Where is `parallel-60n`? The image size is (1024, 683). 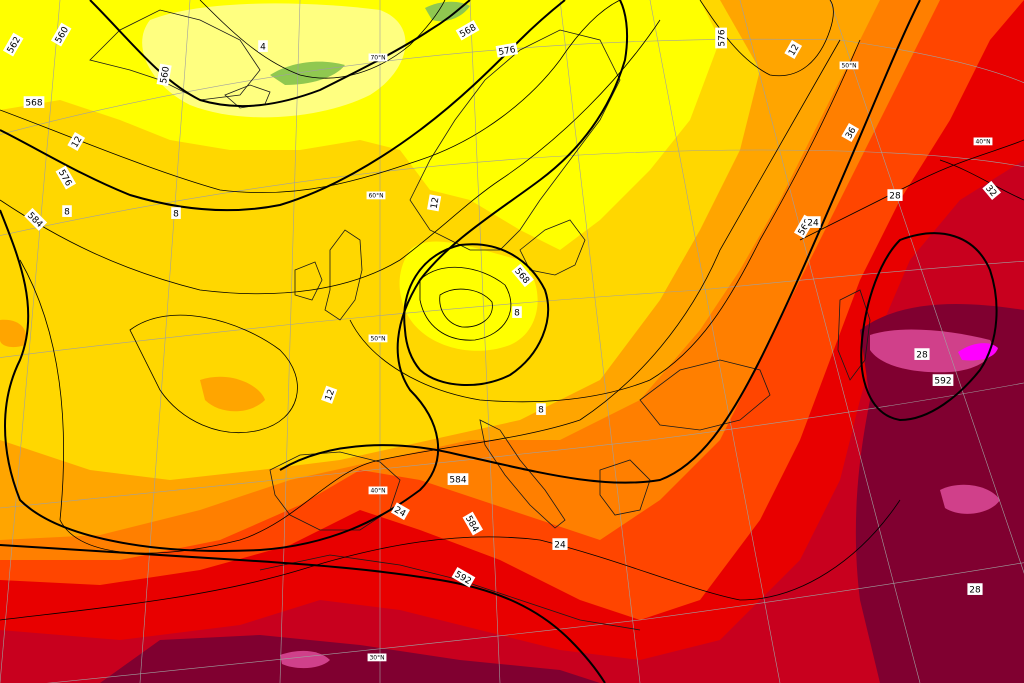 parallel-60n is located at coordinates (512, 192).